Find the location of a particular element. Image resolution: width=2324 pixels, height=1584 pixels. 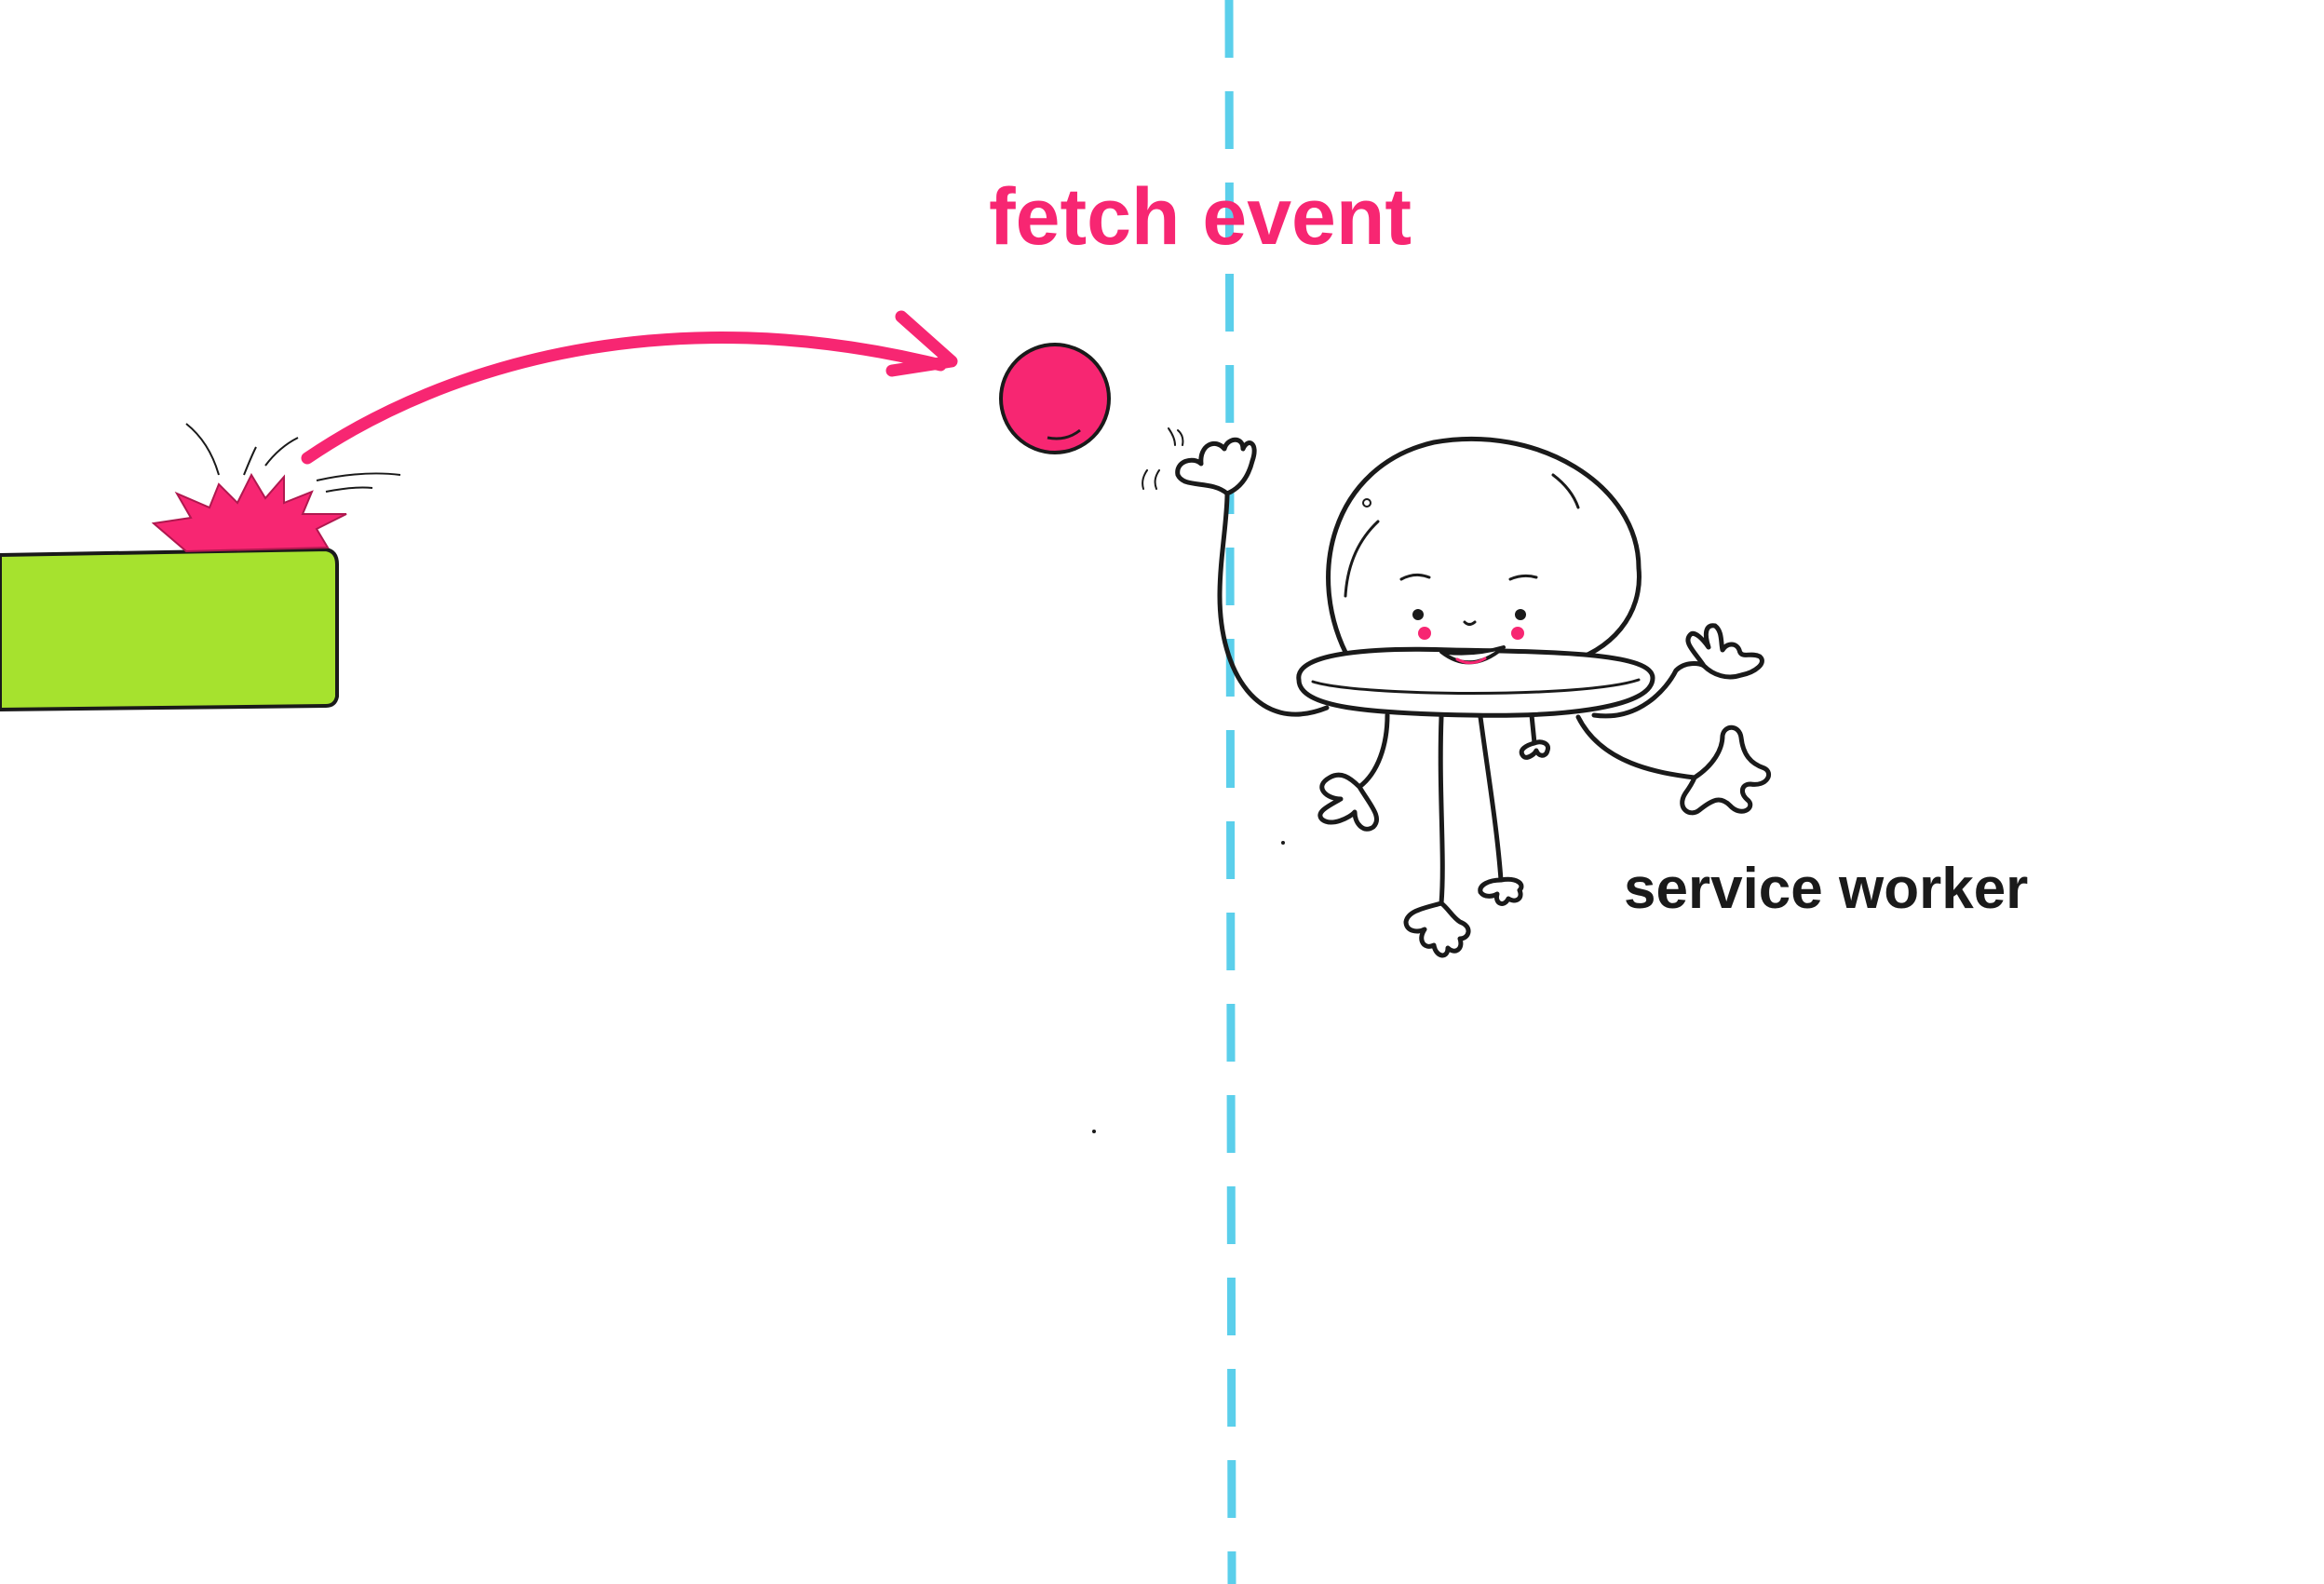

service-worker-label: service worker is located at coordinates (1826, 889).